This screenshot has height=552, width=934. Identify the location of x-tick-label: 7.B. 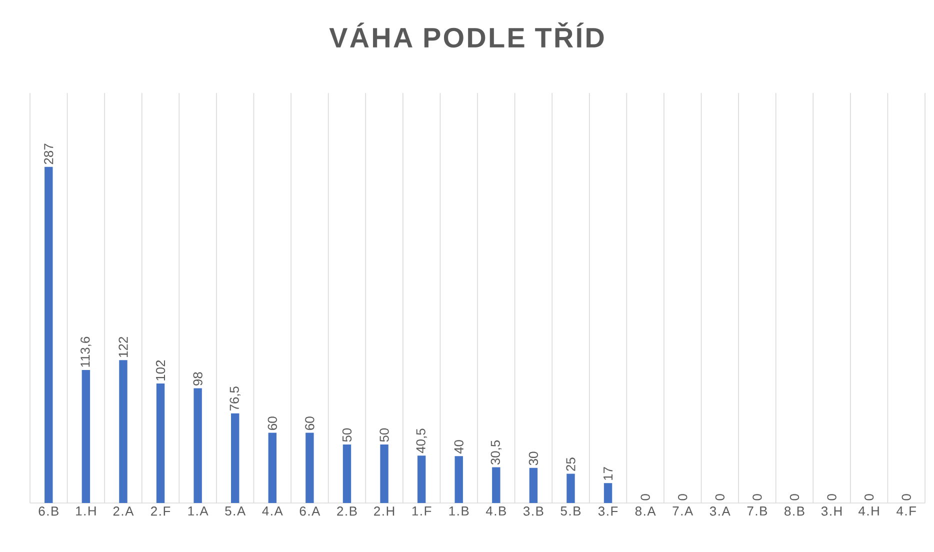
(757, 511).